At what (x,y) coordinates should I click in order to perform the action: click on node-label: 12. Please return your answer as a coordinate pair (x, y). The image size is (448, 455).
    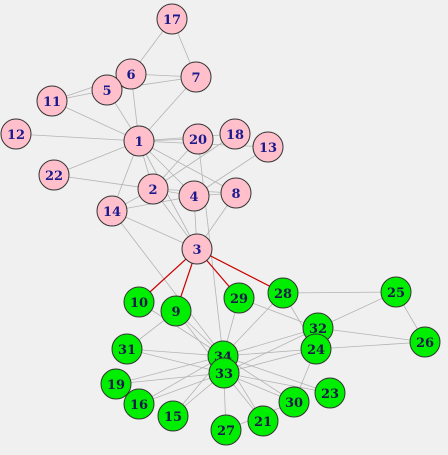
    Looking at the image, I should click on (16, 135).